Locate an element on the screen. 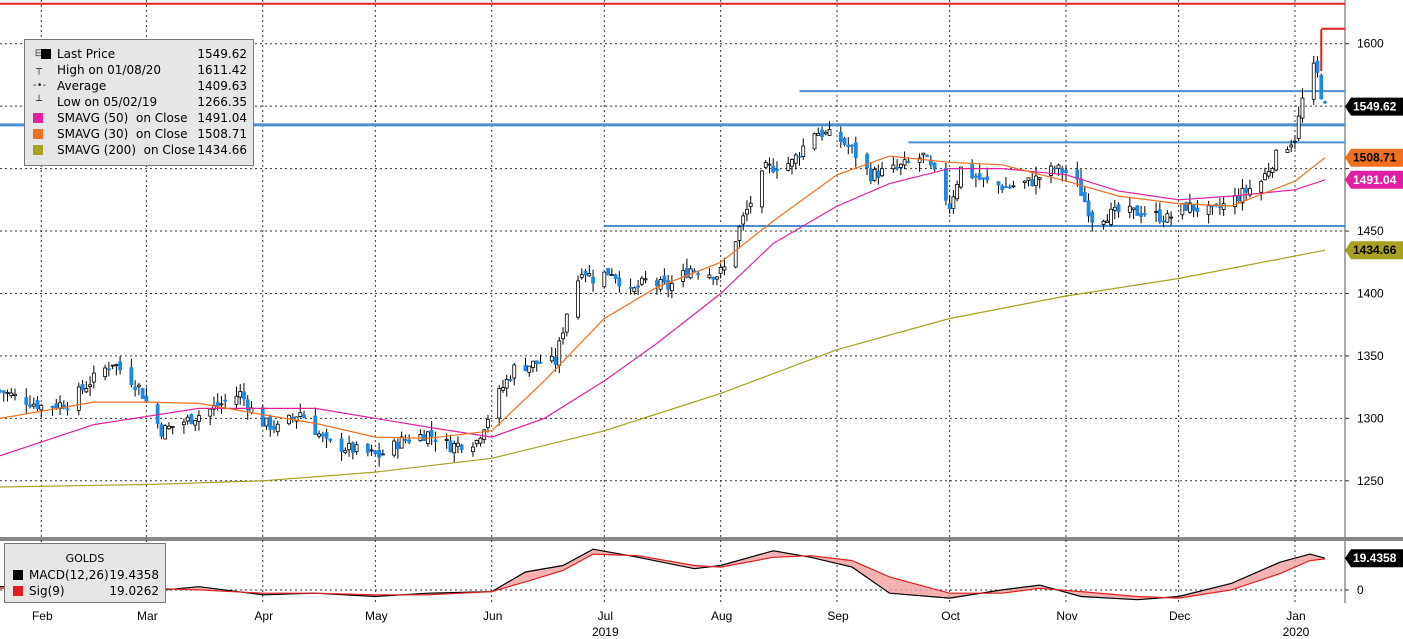  macd-label: MACD(12,26) is located at coordinates (69, 575).